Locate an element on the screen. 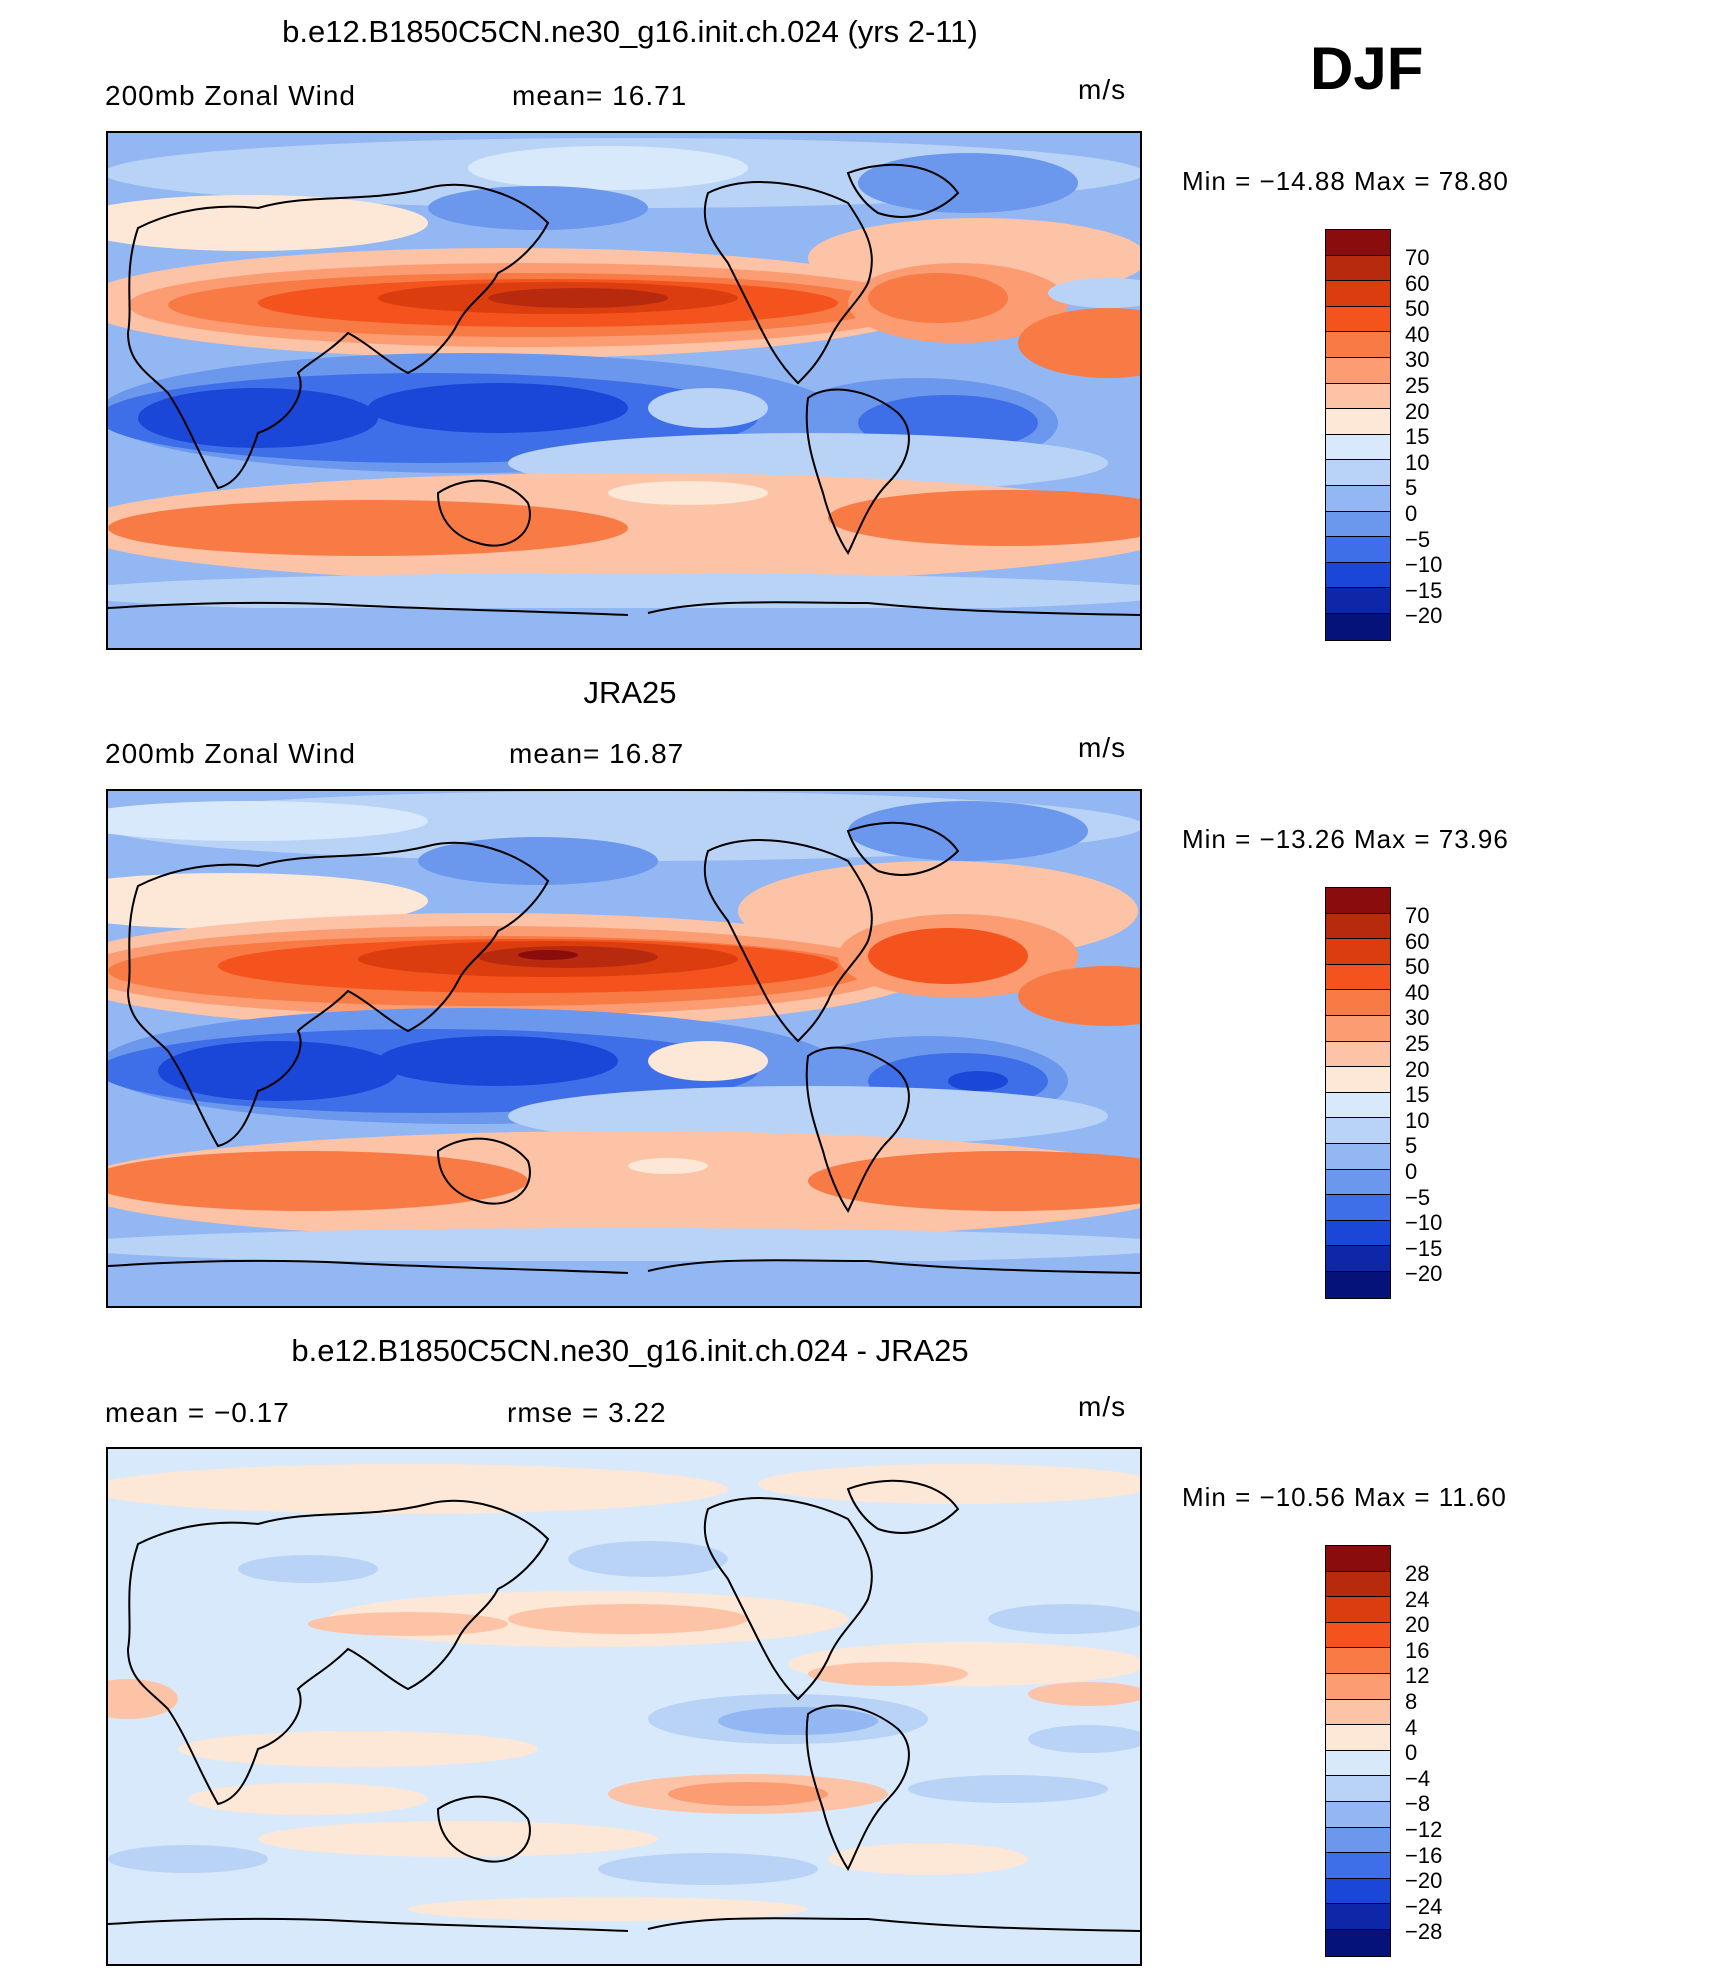 The width and height of the screenshot is (1710, 1986). colorbar-label: −16 is located at coordinates (1424, 1855).